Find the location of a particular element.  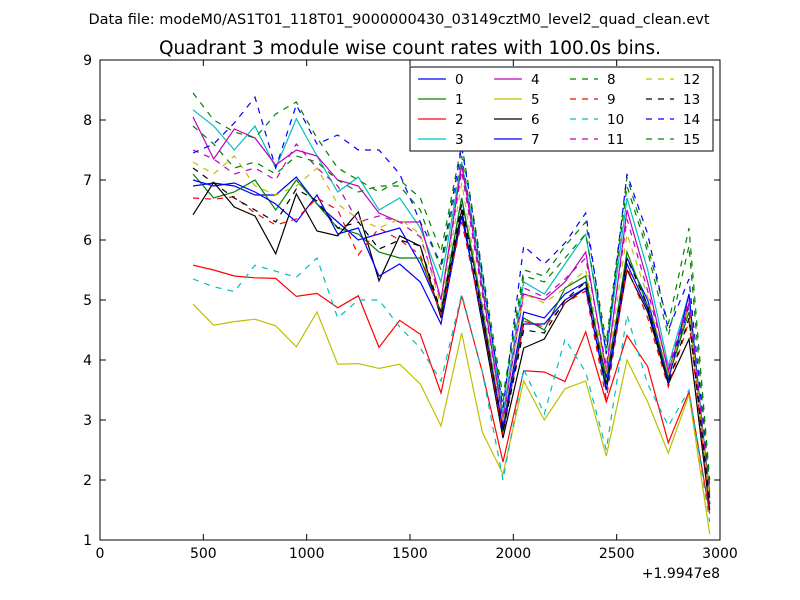

legend-label-4: 4 is located at coordinates (535, 80).